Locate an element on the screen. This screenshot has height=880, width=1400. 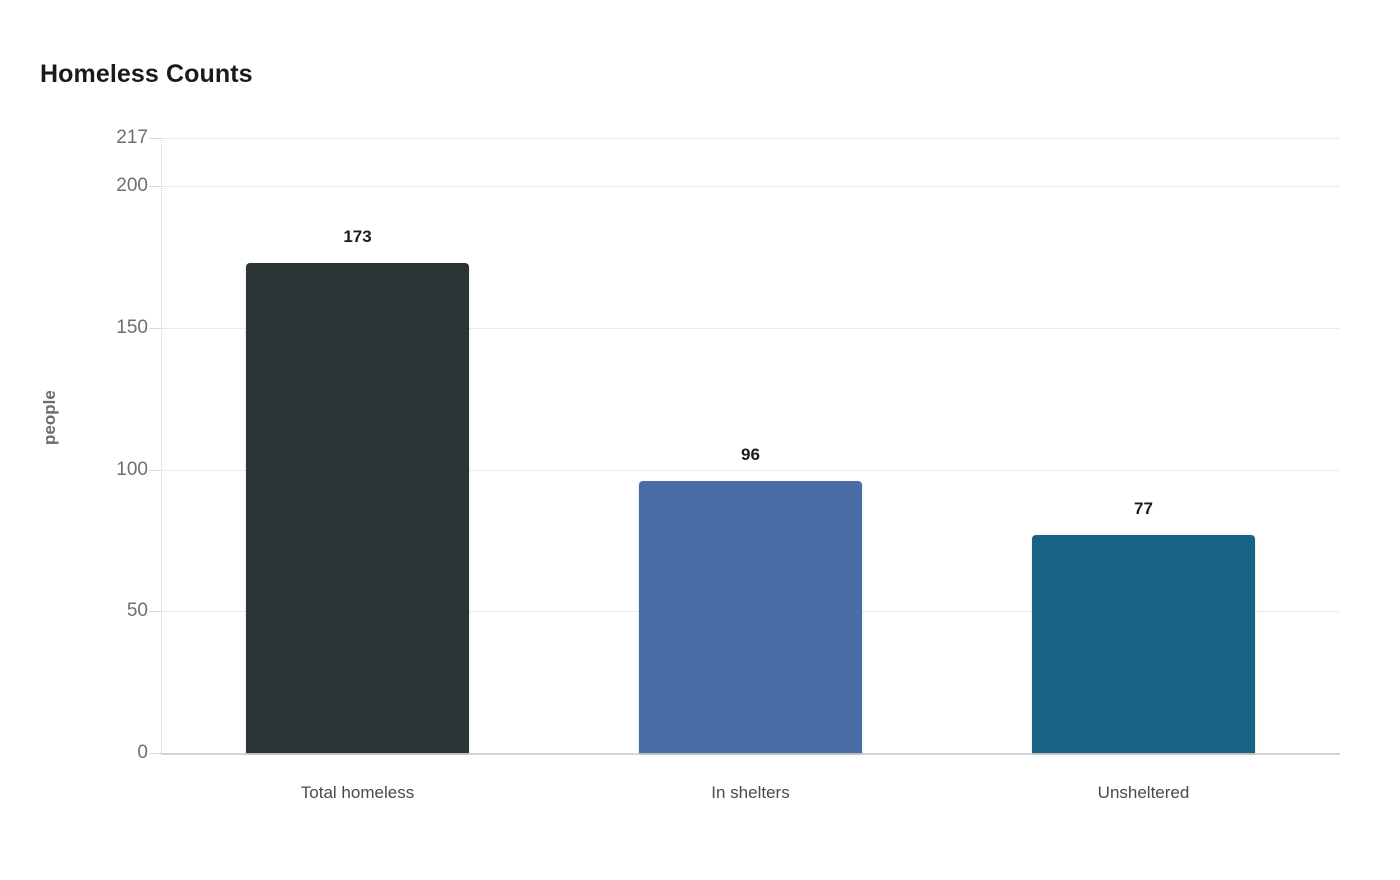
y-axis-tick-label: 100 is located at coordinates (132, 469).